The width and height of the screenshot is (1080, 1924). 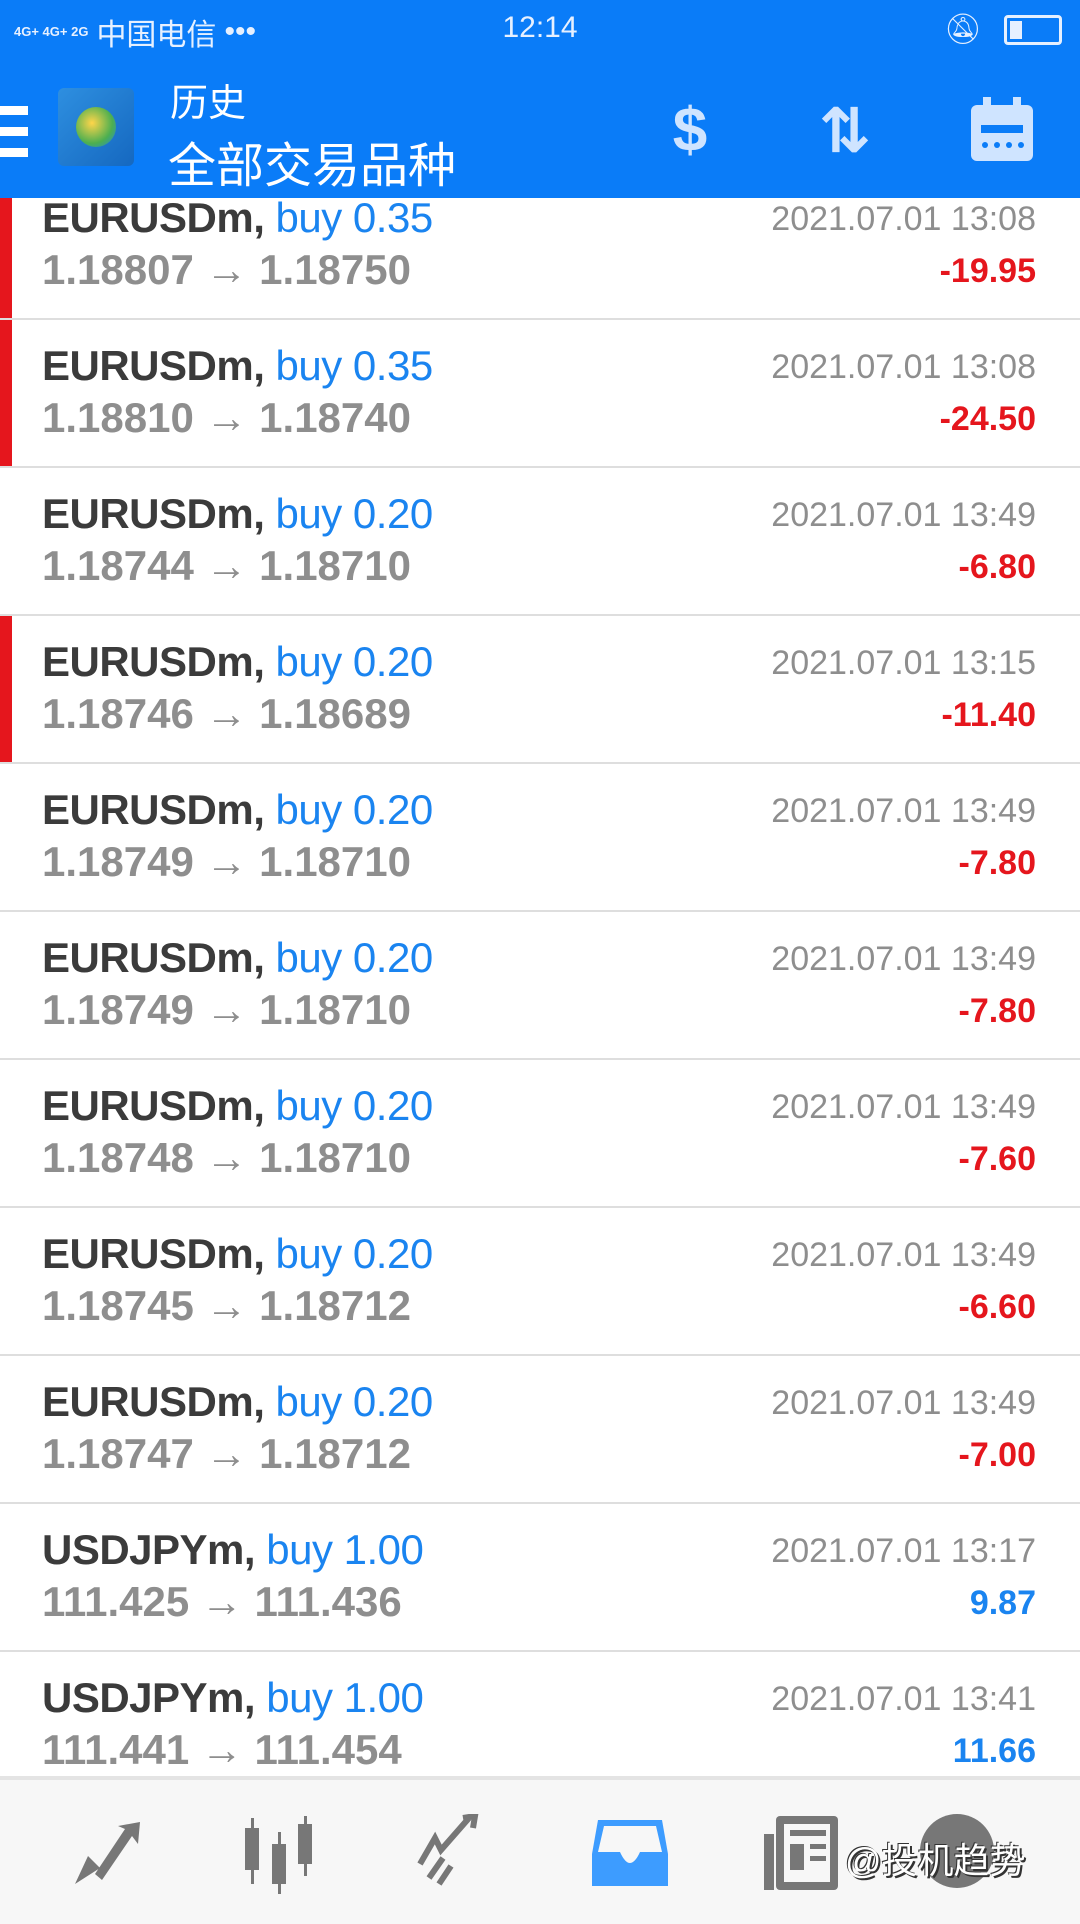 I want to click on clock: 12:14, so click(x=540, y=27).